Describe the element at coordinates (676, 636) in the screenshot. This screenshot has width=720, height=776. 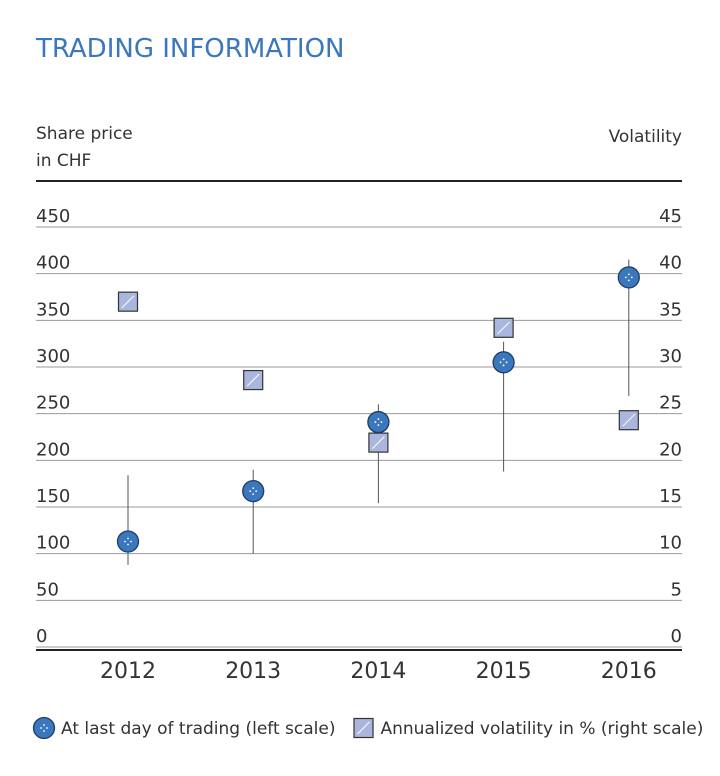
I see `y2-tick-label: 0` at that location.